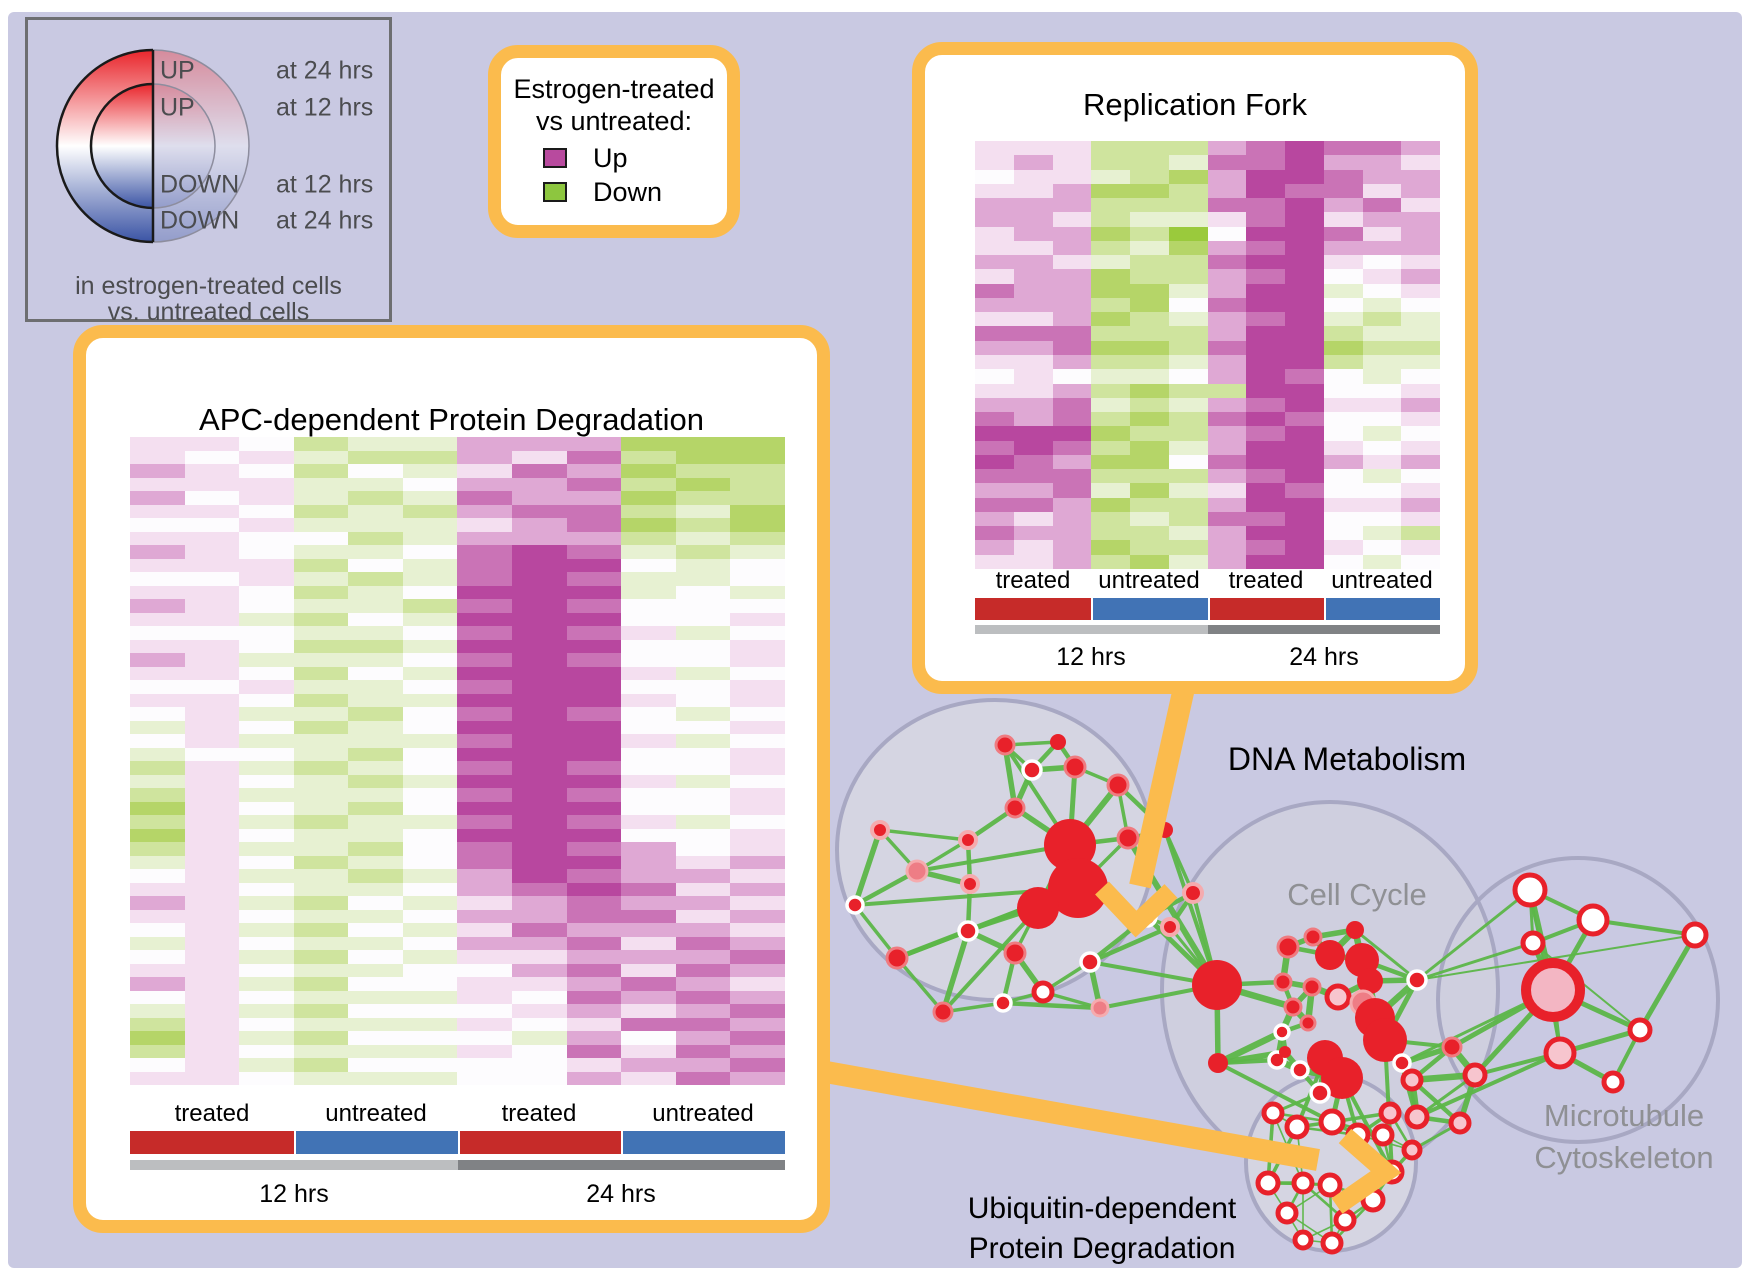 This screenshot has width=1750, height=1279. What do you see at coordinates (457, 1165) in the screenshot?
I see `apc-time-bar` at bounding box center [457, 1165].